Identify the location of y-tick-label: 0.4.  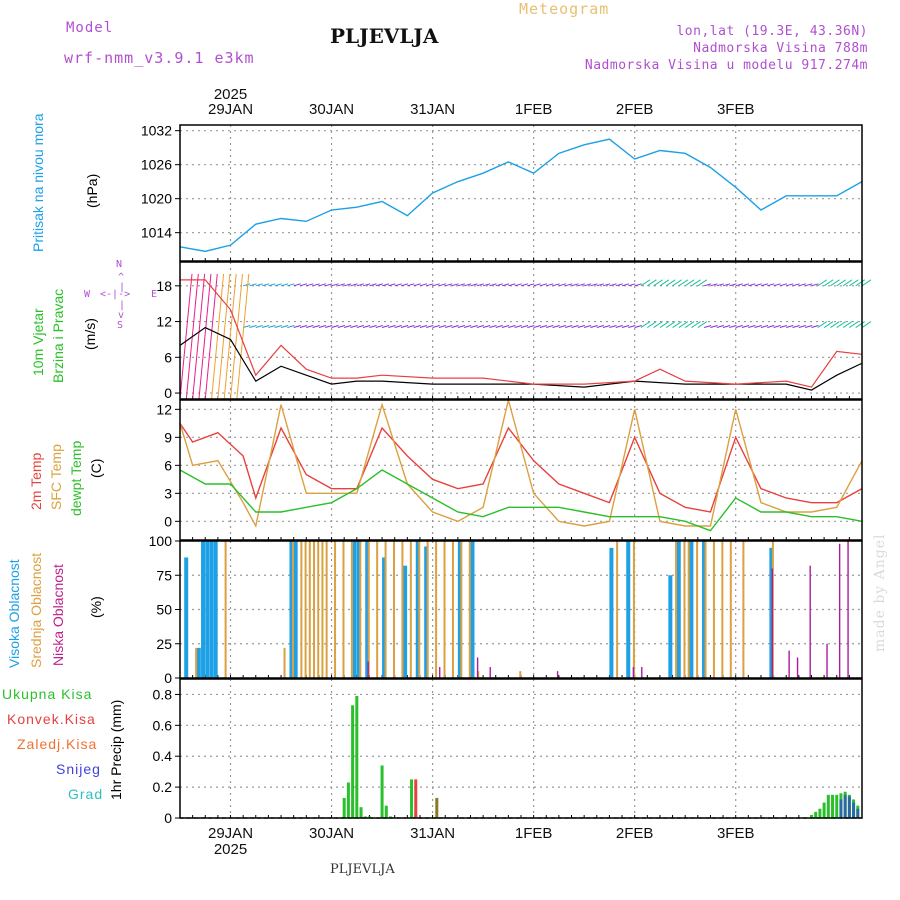
(163, 756).